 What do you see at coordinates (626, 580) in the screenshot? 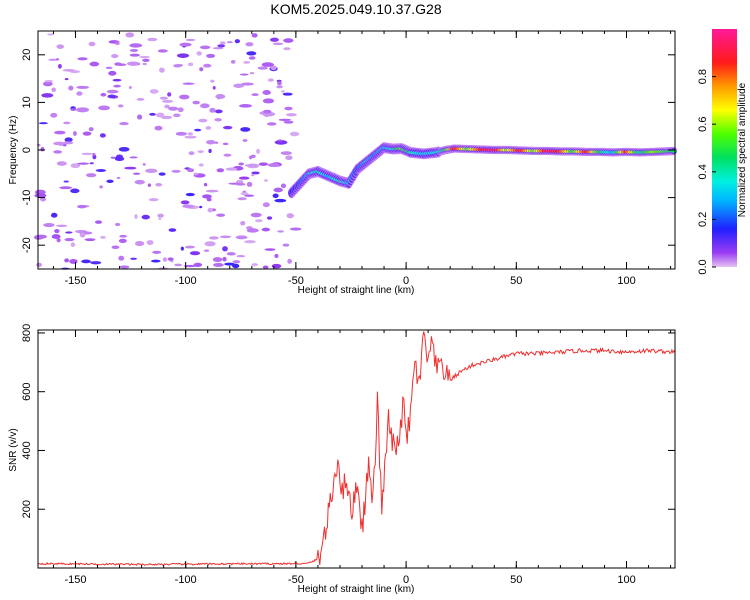
I see `x-tick-label: 100` at bounding box center [626, 580].